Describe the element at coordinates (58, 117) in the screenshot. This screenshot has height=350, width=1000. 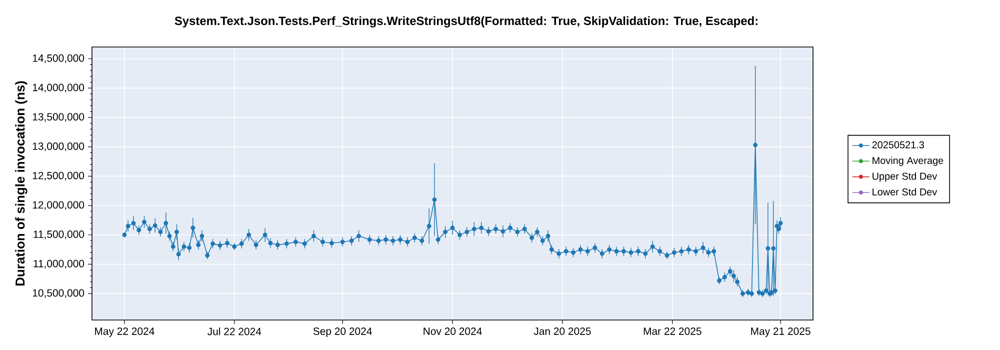
I see `y-tick-label: 13,500,000` at that location.